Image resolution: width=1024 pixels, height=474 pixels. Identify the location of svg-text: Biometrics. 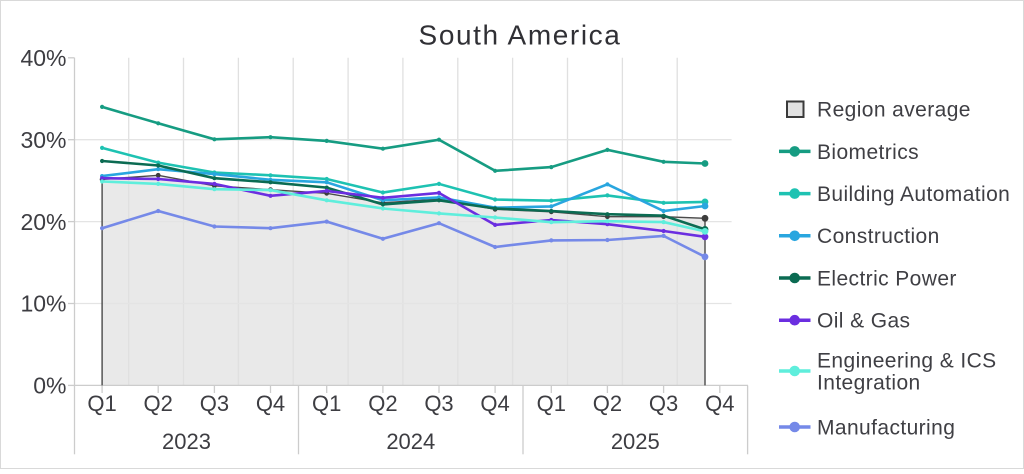
(868, 152).